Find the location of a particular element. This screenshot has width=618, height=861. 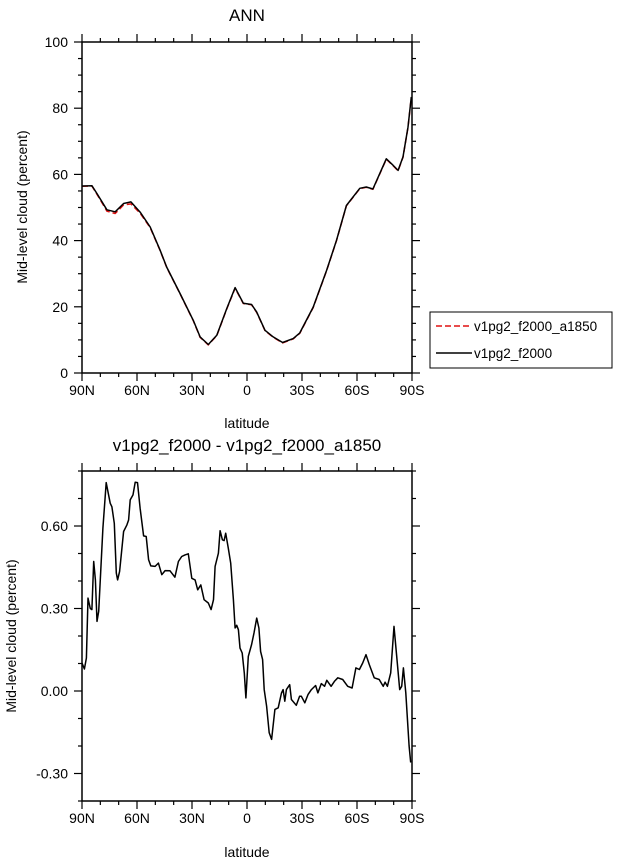

y-tick-label: 60 is located at coordinates (60, 174).